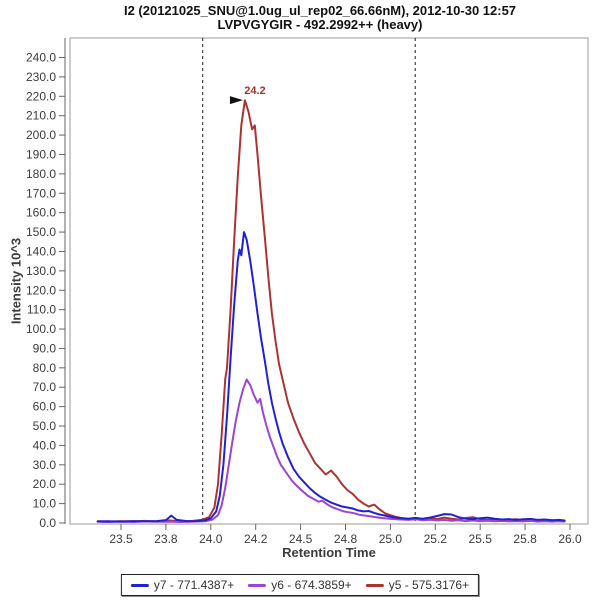 The height and width of the screenshot is (600, 600). What do you see at coordinates (121, 539) in the screenshot?
I see `x-tick-label: 23.5` at bounding box center [121, 539].